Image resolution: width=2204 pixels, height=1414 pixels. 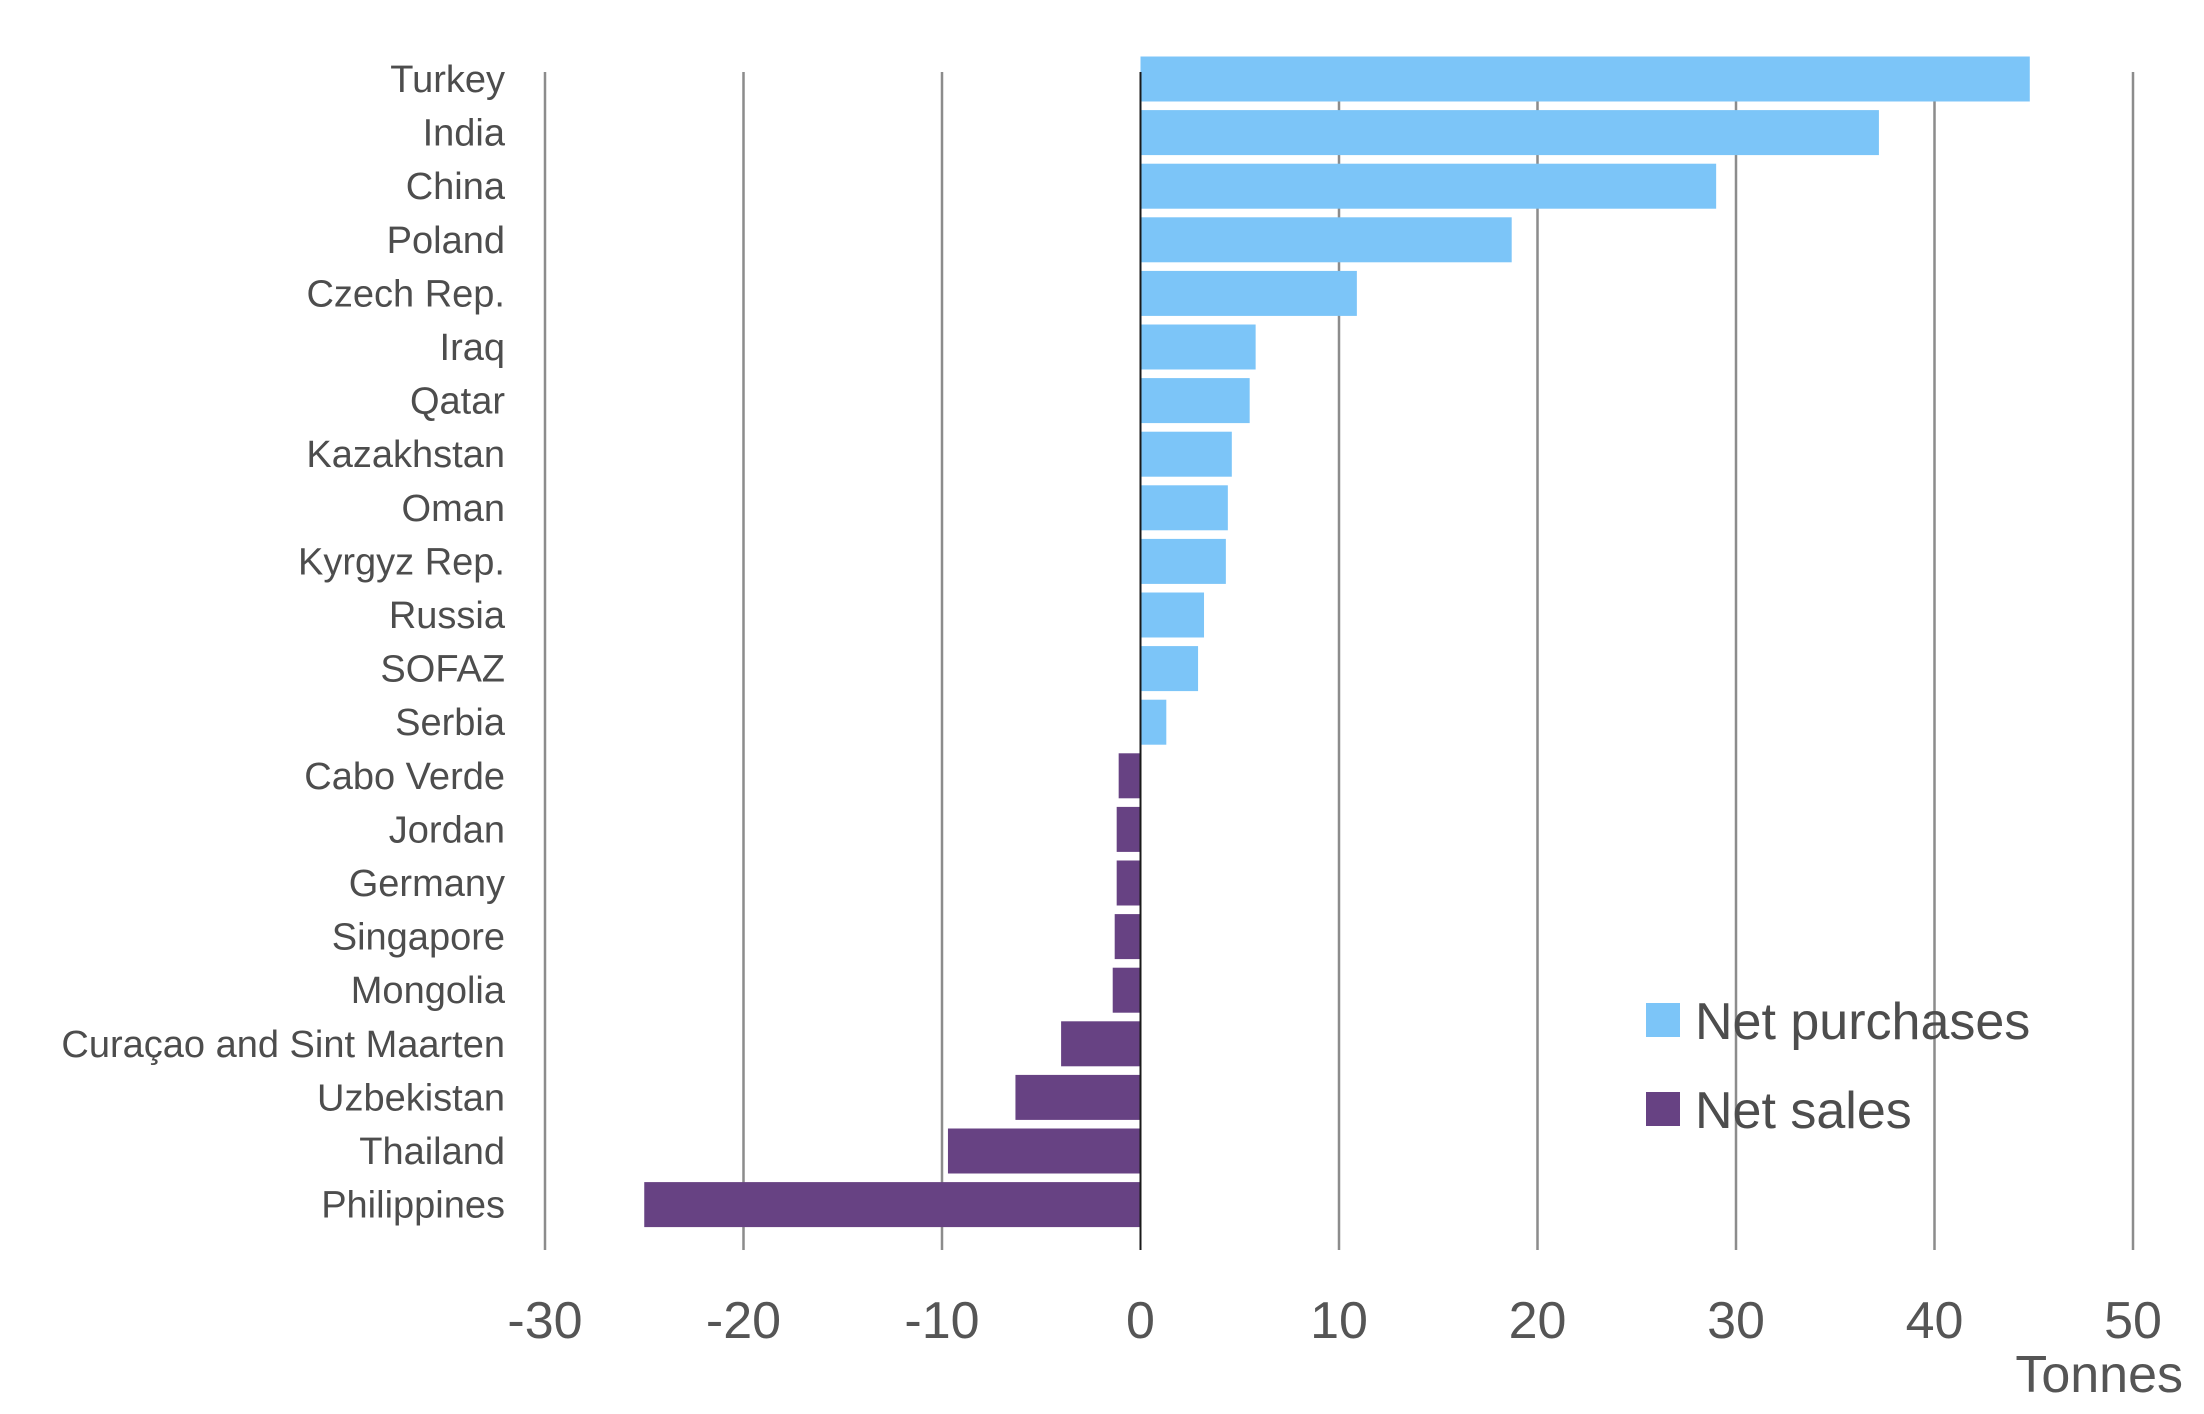 I want to click on bar-kazakhstan, so click(x=1186, y=454).